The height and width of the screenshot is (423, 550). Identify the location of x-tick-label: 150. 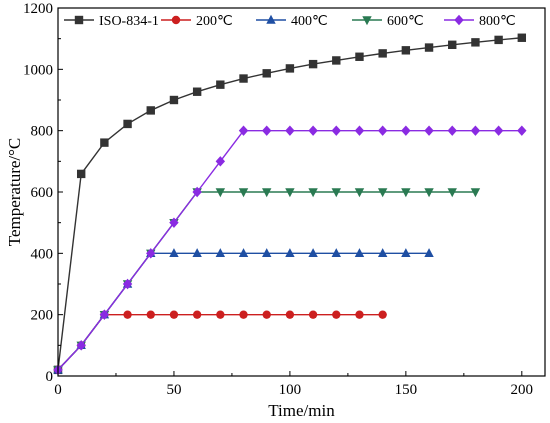
(406, 390).